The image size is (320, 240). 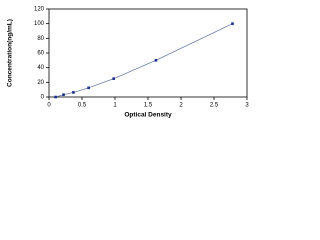 I want to click on x-tick-label: 0, so click(x=49, y=106).